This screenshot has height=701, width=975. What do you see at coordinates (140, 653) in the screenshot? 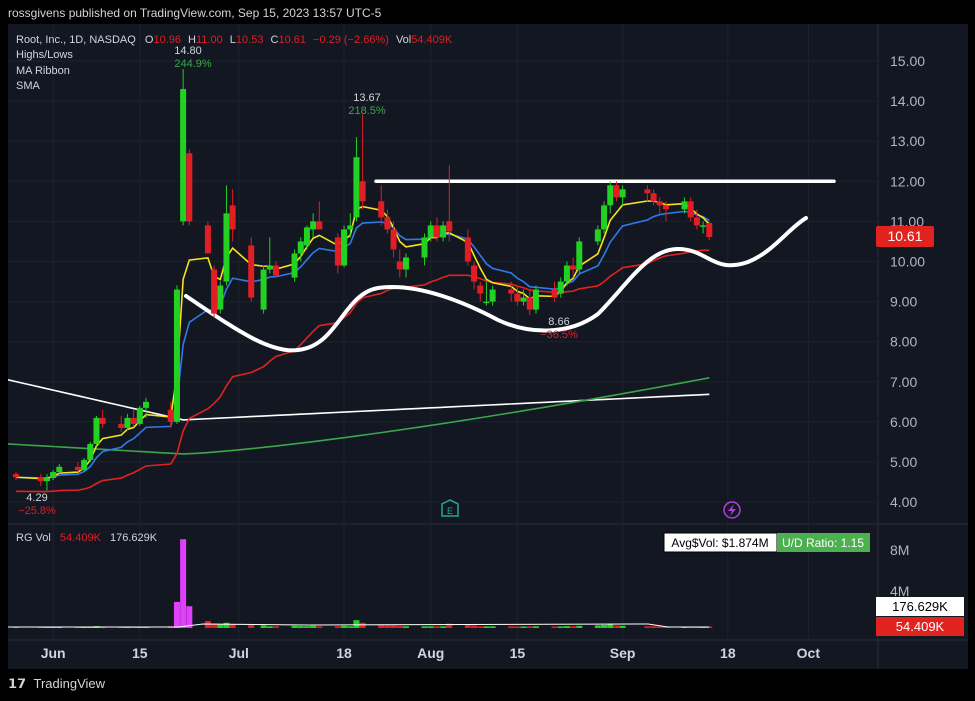
I see `time-tick-label: 15` at bounding box center [140, 653].